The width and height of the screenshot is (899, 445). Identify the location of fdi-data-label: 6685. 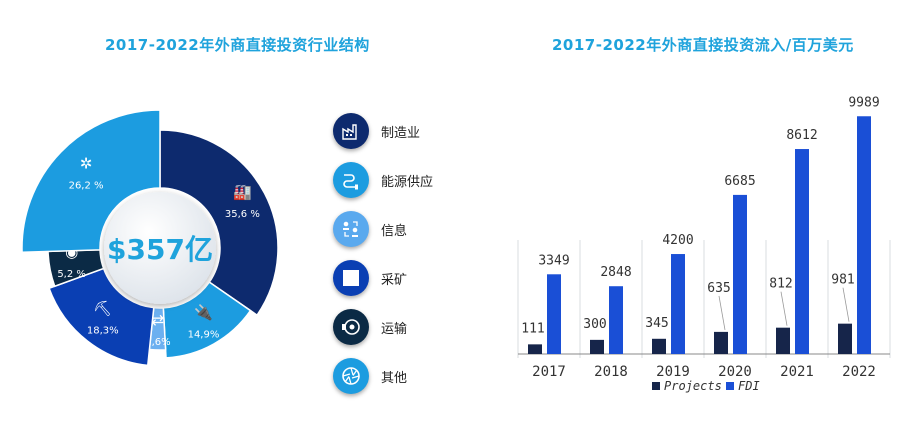
(739, 181).